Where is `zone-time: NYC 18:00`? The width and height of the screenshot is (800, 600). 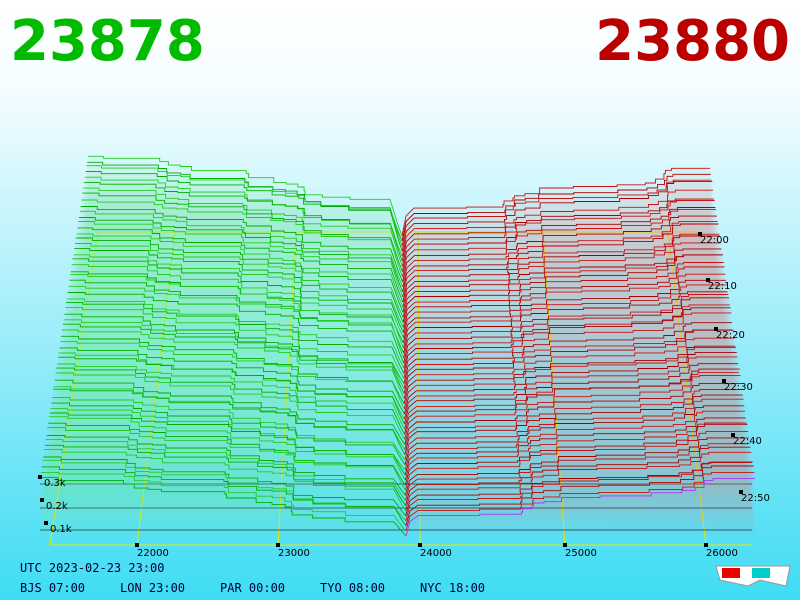 zone-time: NYC 18:00 is located at coordinates (452, 588).